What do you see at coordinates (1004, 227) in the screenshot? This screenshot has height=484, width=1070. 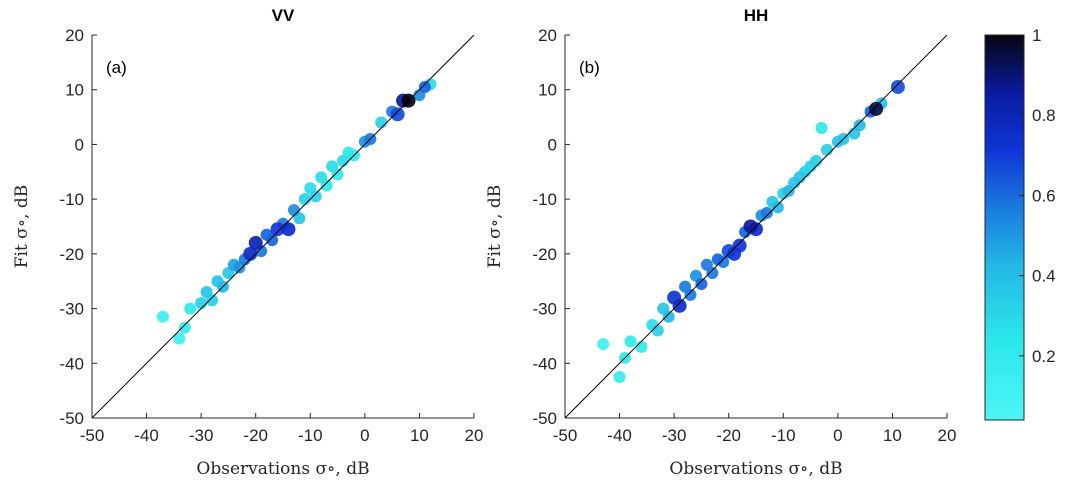 I see `colorbar-gradient` at bounding box center [1004, 227].